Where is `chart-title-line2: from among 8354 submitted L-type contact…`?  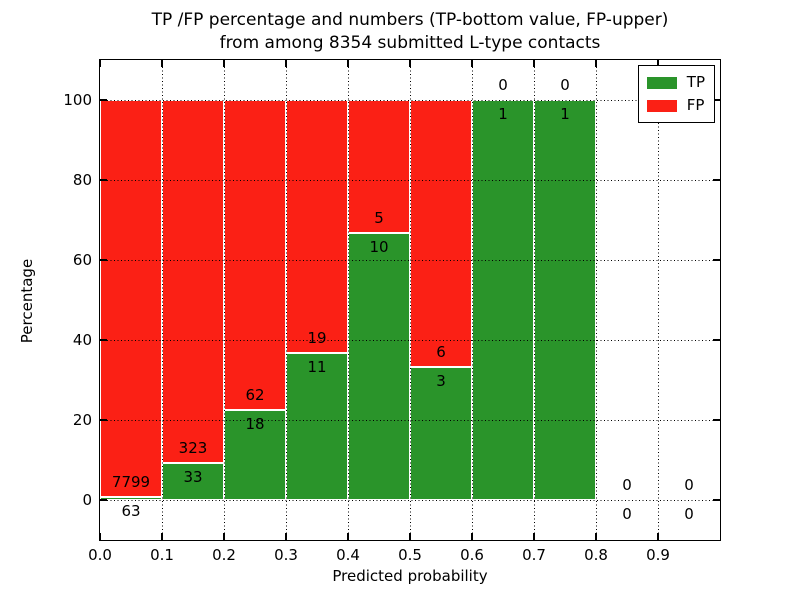 chart-title-line2: from among 8354 submitted L-type contact… is located at coordinates (410, 43).